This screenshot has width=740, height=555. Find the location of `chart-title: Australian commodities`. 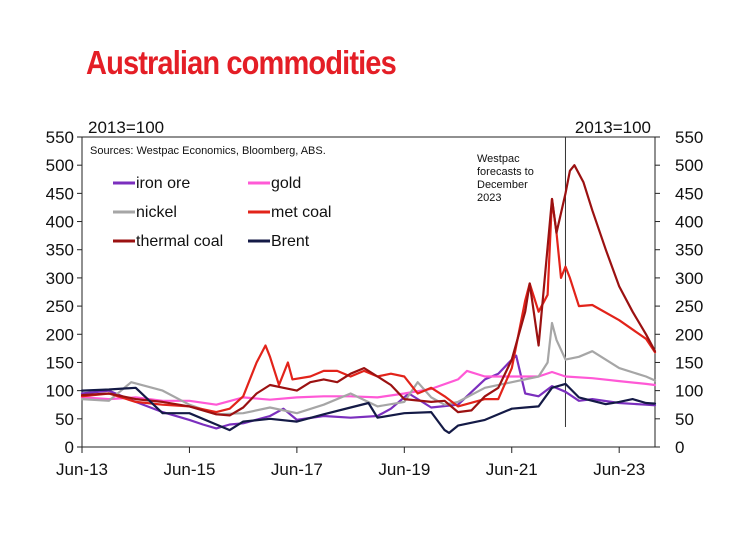

chart-title: Australian commodities is located at coordinates (241, 62).